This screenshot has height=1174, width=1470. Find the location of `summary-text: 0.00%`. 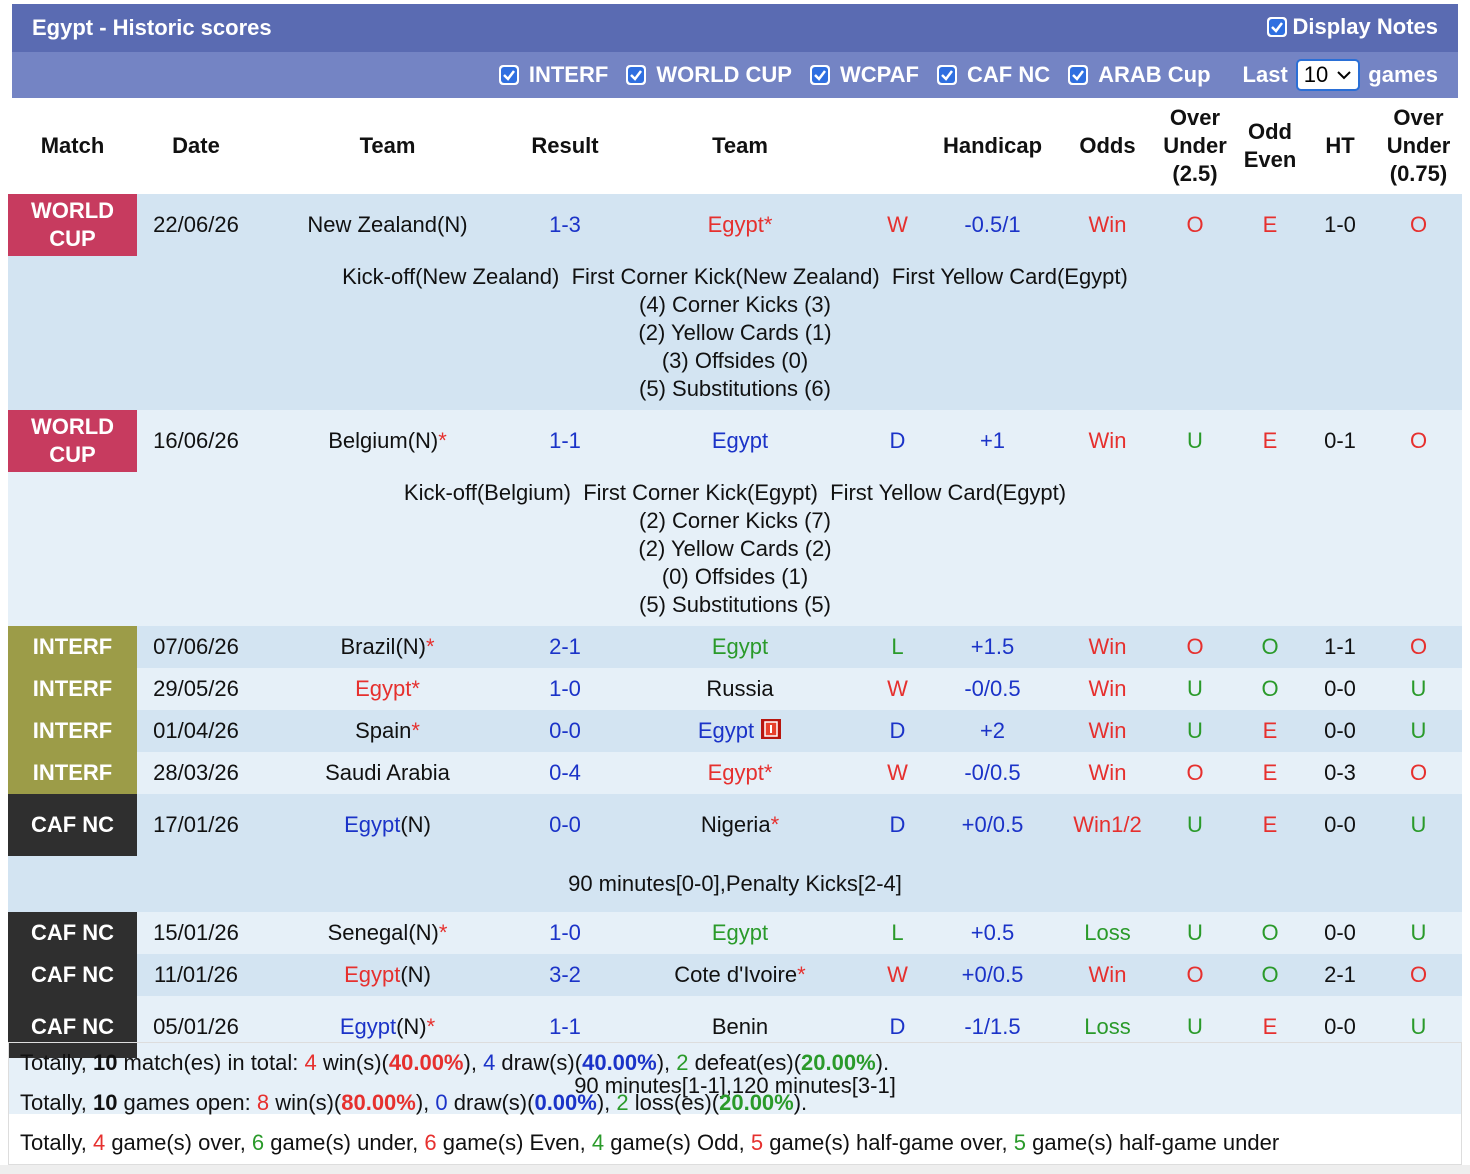

summary-text: 0.00% is located at coordinates (565, 1102).